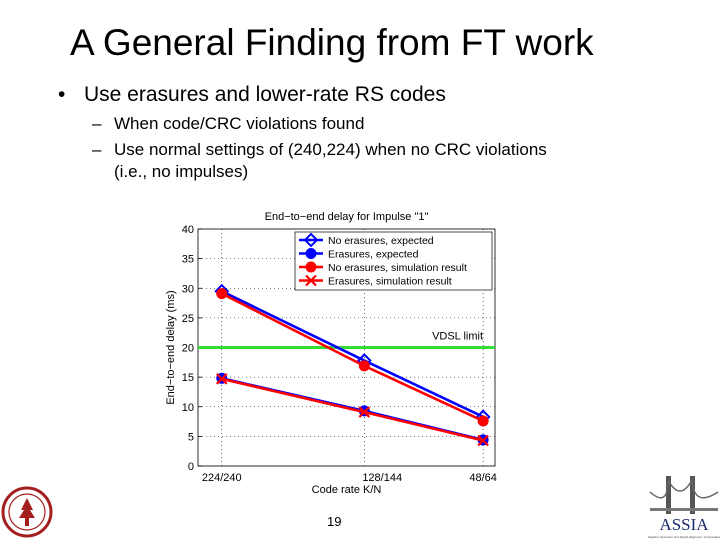 The width and height of the screenshot is (720, 540). I want to click on y-tick-label: 35, so click(188, 260).